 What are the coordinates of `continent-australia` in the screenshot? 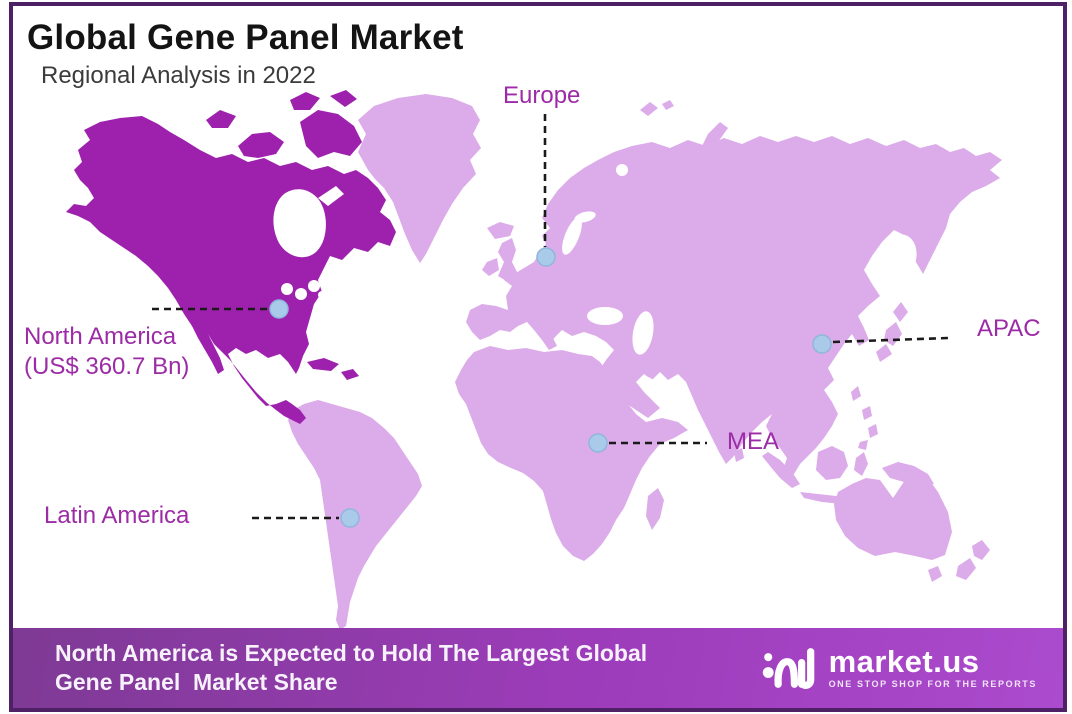 It's located at (893, 517).